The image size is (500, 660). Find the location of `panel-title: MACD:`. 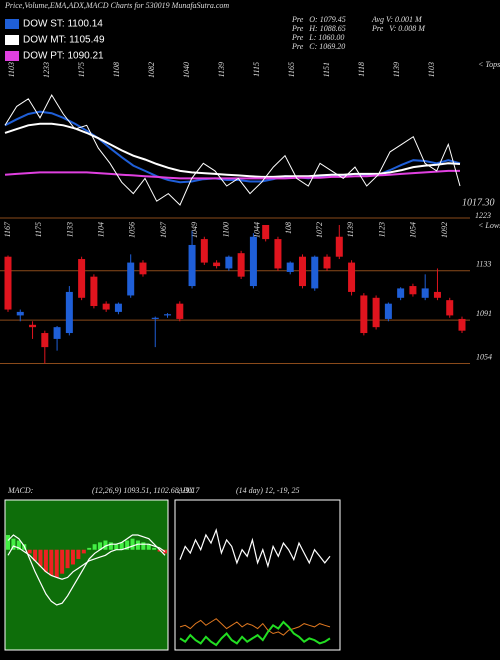

panel-title: MACD: is located at coordinates (20, 490).